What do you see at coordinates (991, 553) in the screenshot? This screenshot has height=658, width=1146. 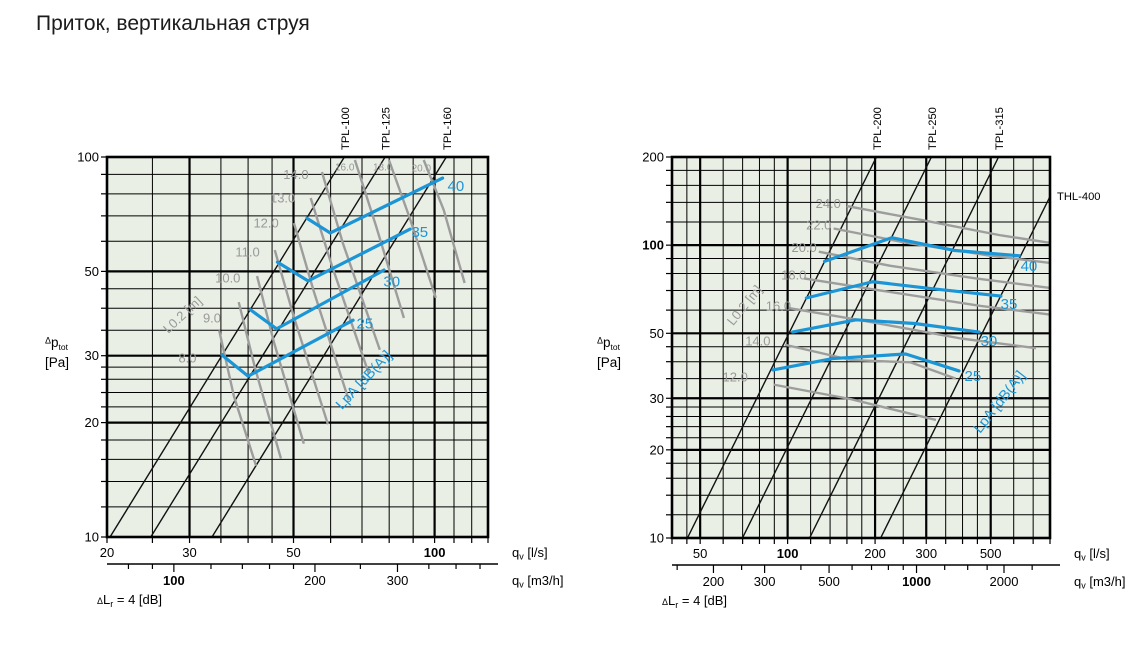 I see `x-tick-label: 500` at bounding box center [991, 553].